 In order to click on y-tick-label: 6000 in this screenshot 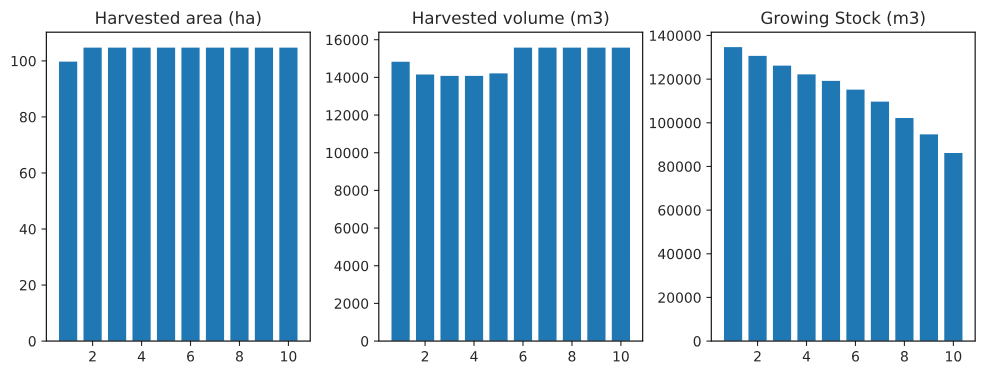, I will do `click(351, 228)`.